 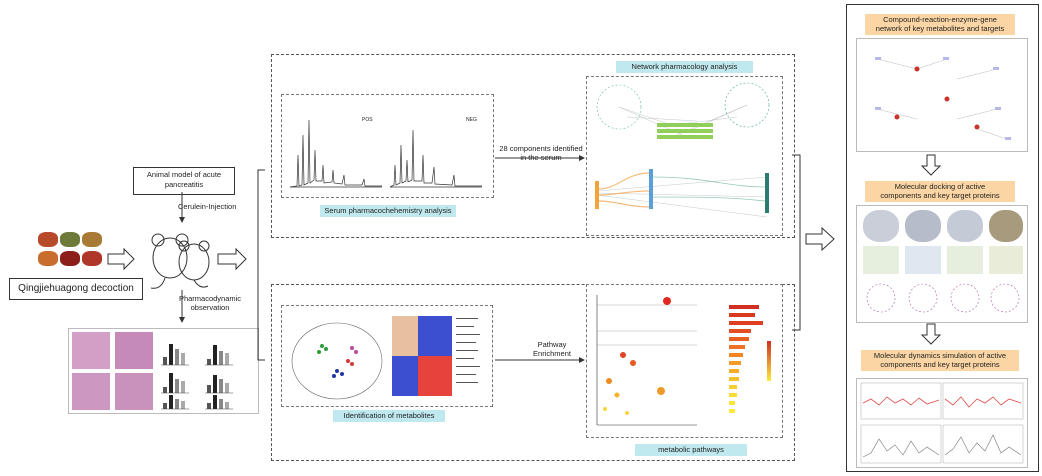 I want to click on decoction-label: Qingjiehuagong decoction, so click(x=76, y=288).